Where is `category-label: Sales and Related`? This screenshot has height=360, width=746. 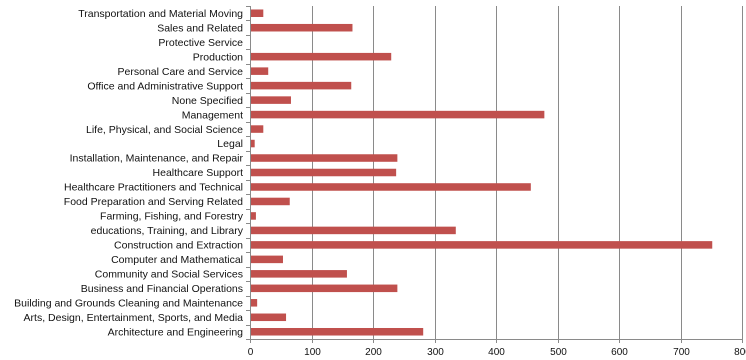
category-label: Sales and Related is located at coordinates (200, 28).